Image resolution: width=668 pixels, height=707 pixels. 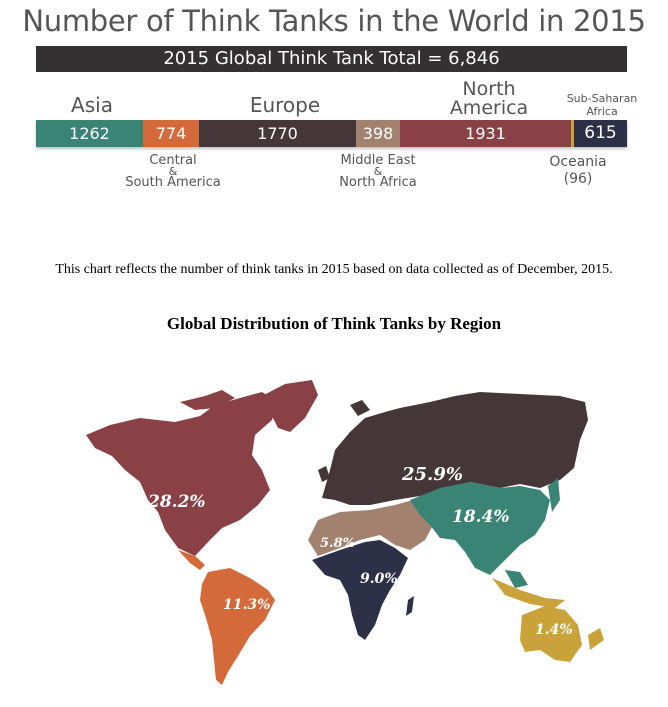 I want to click on label-mena-line3: North Africa, so click(x=378, y=182).